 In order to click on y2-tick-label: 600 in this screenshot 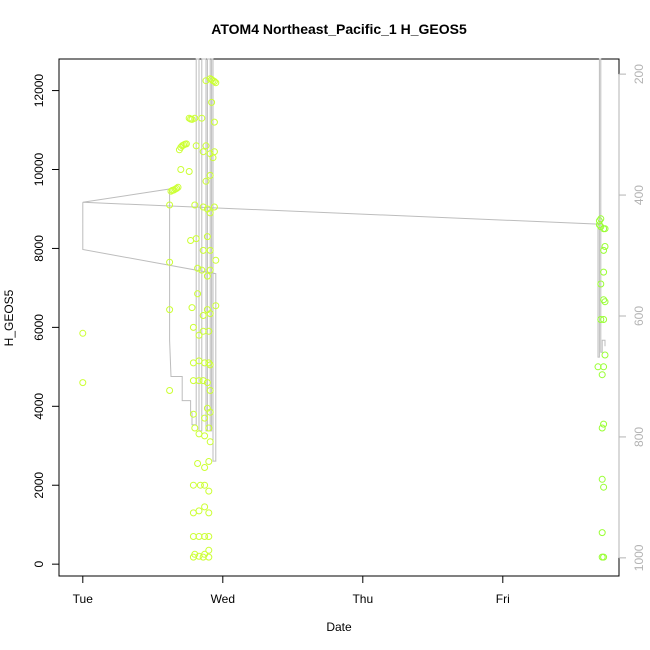, I will do `click(639, 316)`.